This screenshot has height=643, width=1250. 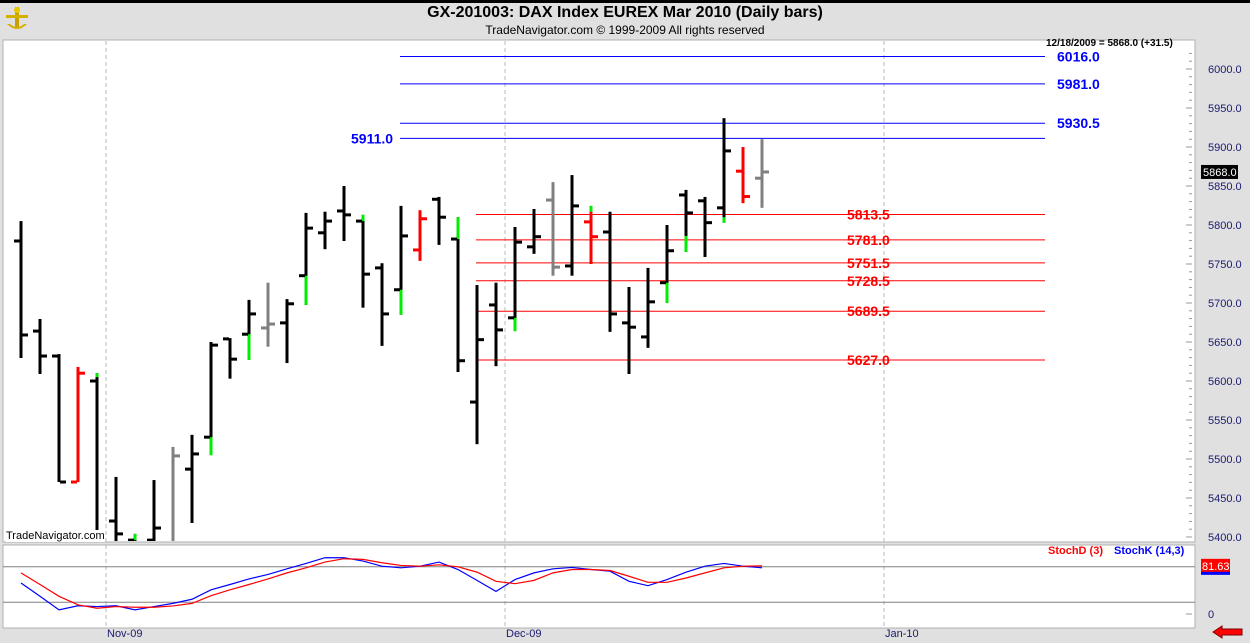 I want to click on watermark: TradeNavigator.com, so click(x=55, y=536).